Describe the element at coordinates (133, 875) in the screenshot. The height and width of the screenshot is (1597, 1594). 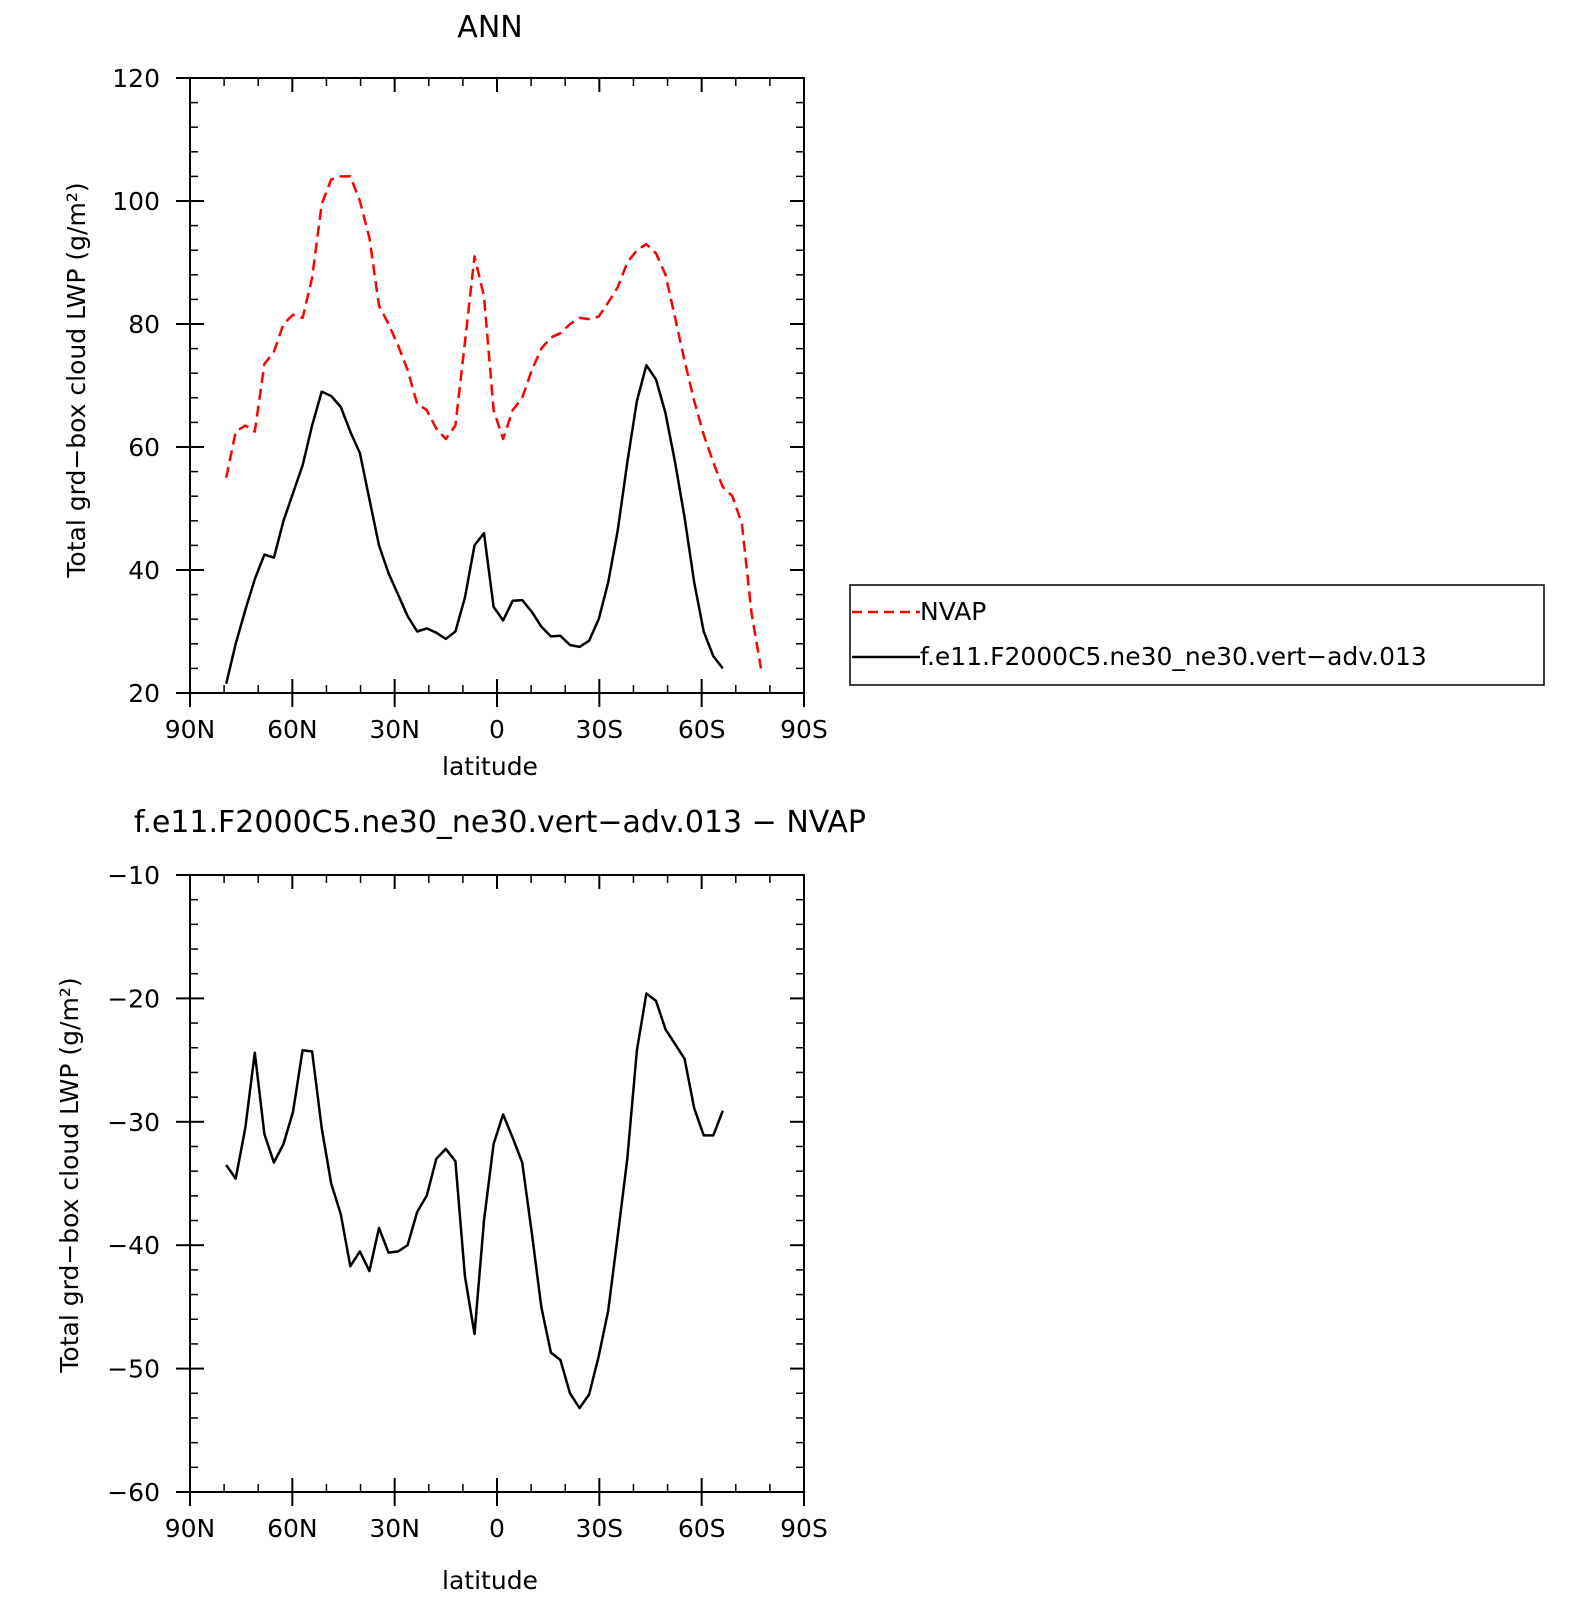
I see `y-tick-label: −10` at that location.